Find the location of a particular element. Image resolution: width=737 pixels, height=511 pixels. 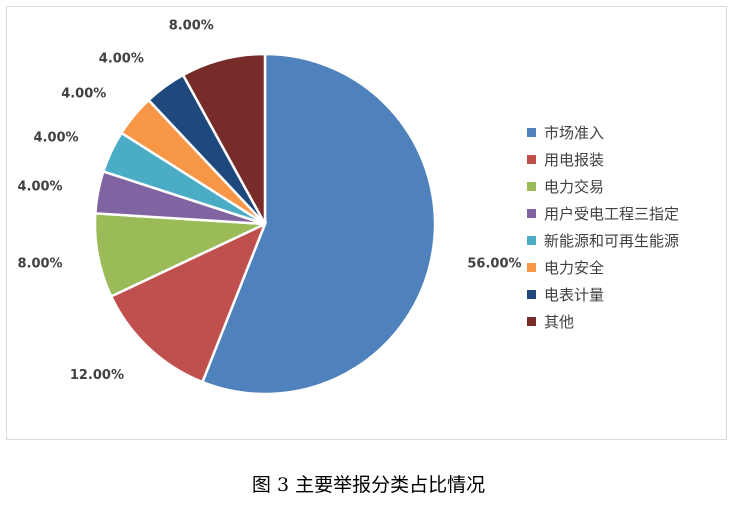

legend-item-6: 电表计量 is located at coordinates (603, 294).